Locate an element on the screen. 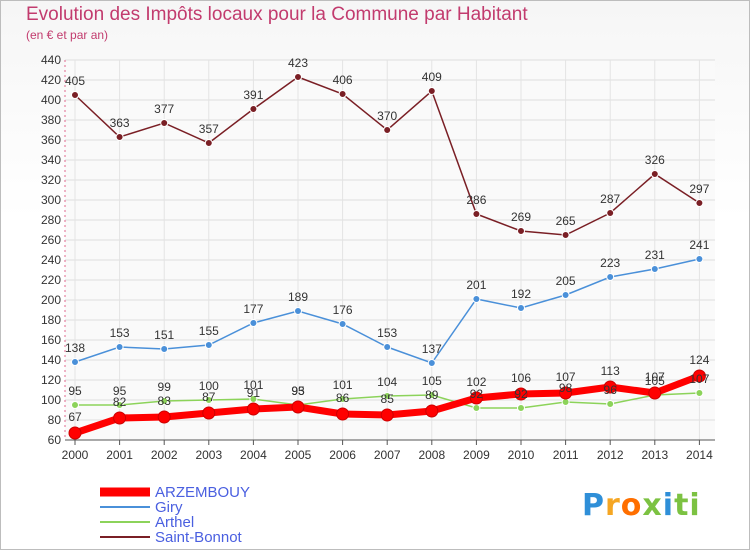  data-label: 297 is located at coordinates (699, 189).